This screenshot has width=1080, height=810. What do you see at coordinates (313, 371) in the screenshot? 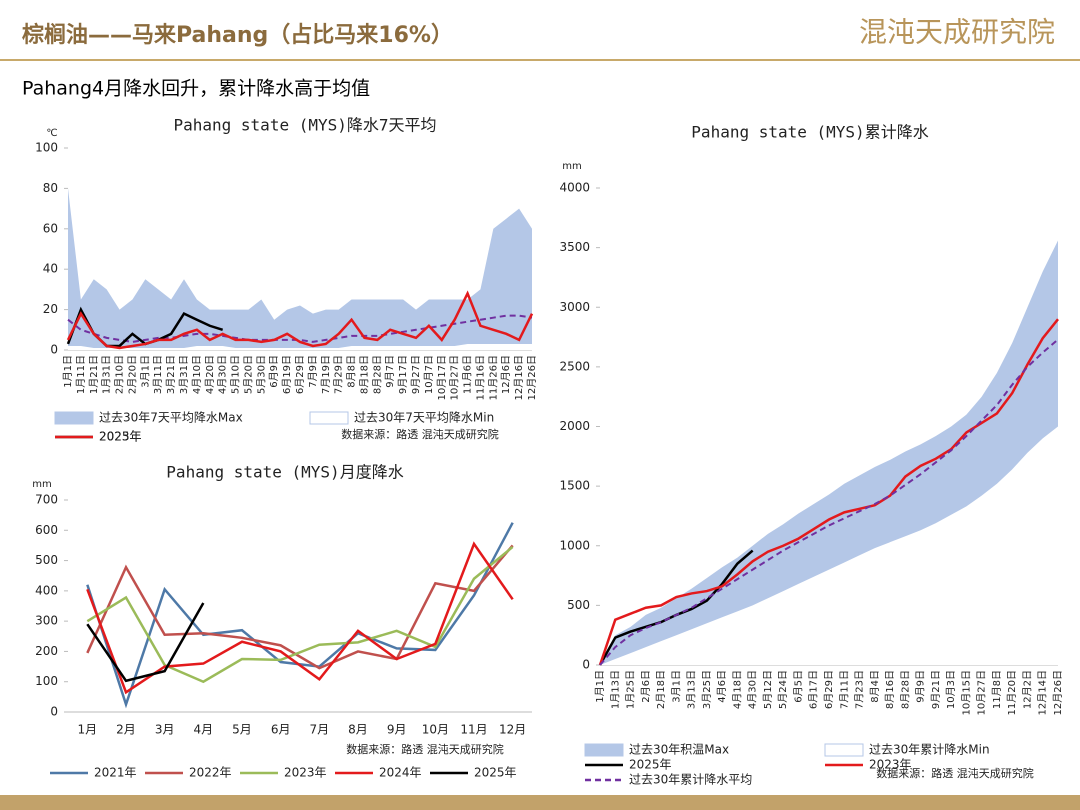
I see `x-tick-label: 7月9日` at bounding box center [313, 371].